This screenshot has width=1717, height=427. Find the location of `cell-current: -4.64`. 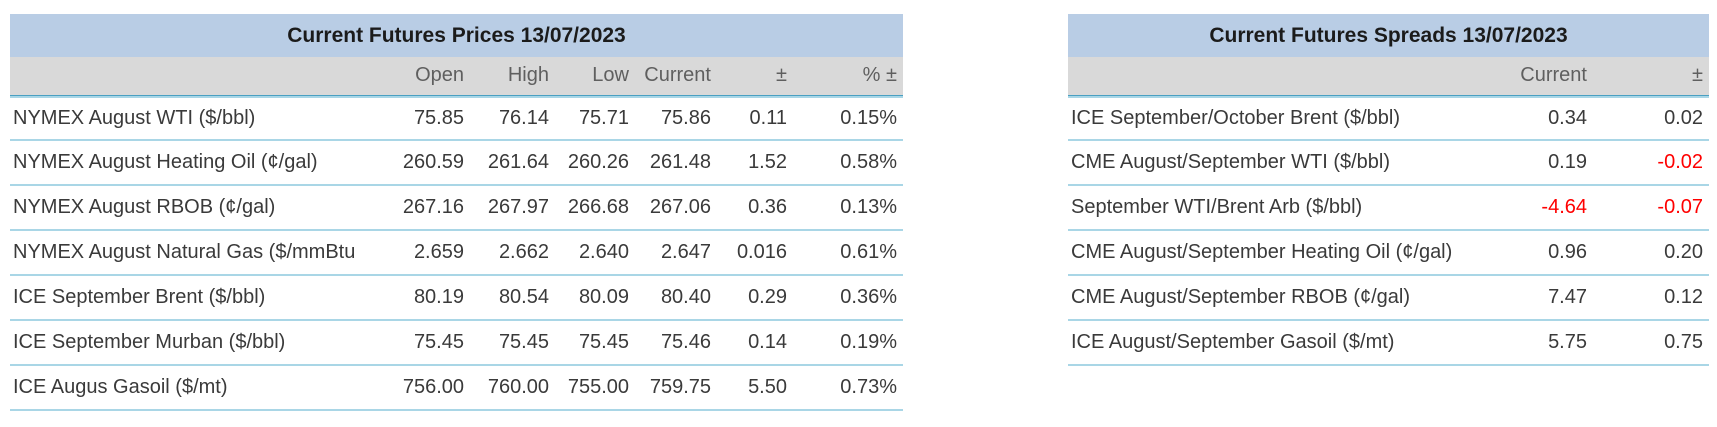

cell-current: -4.64 is located at coordinates (1525, 208).